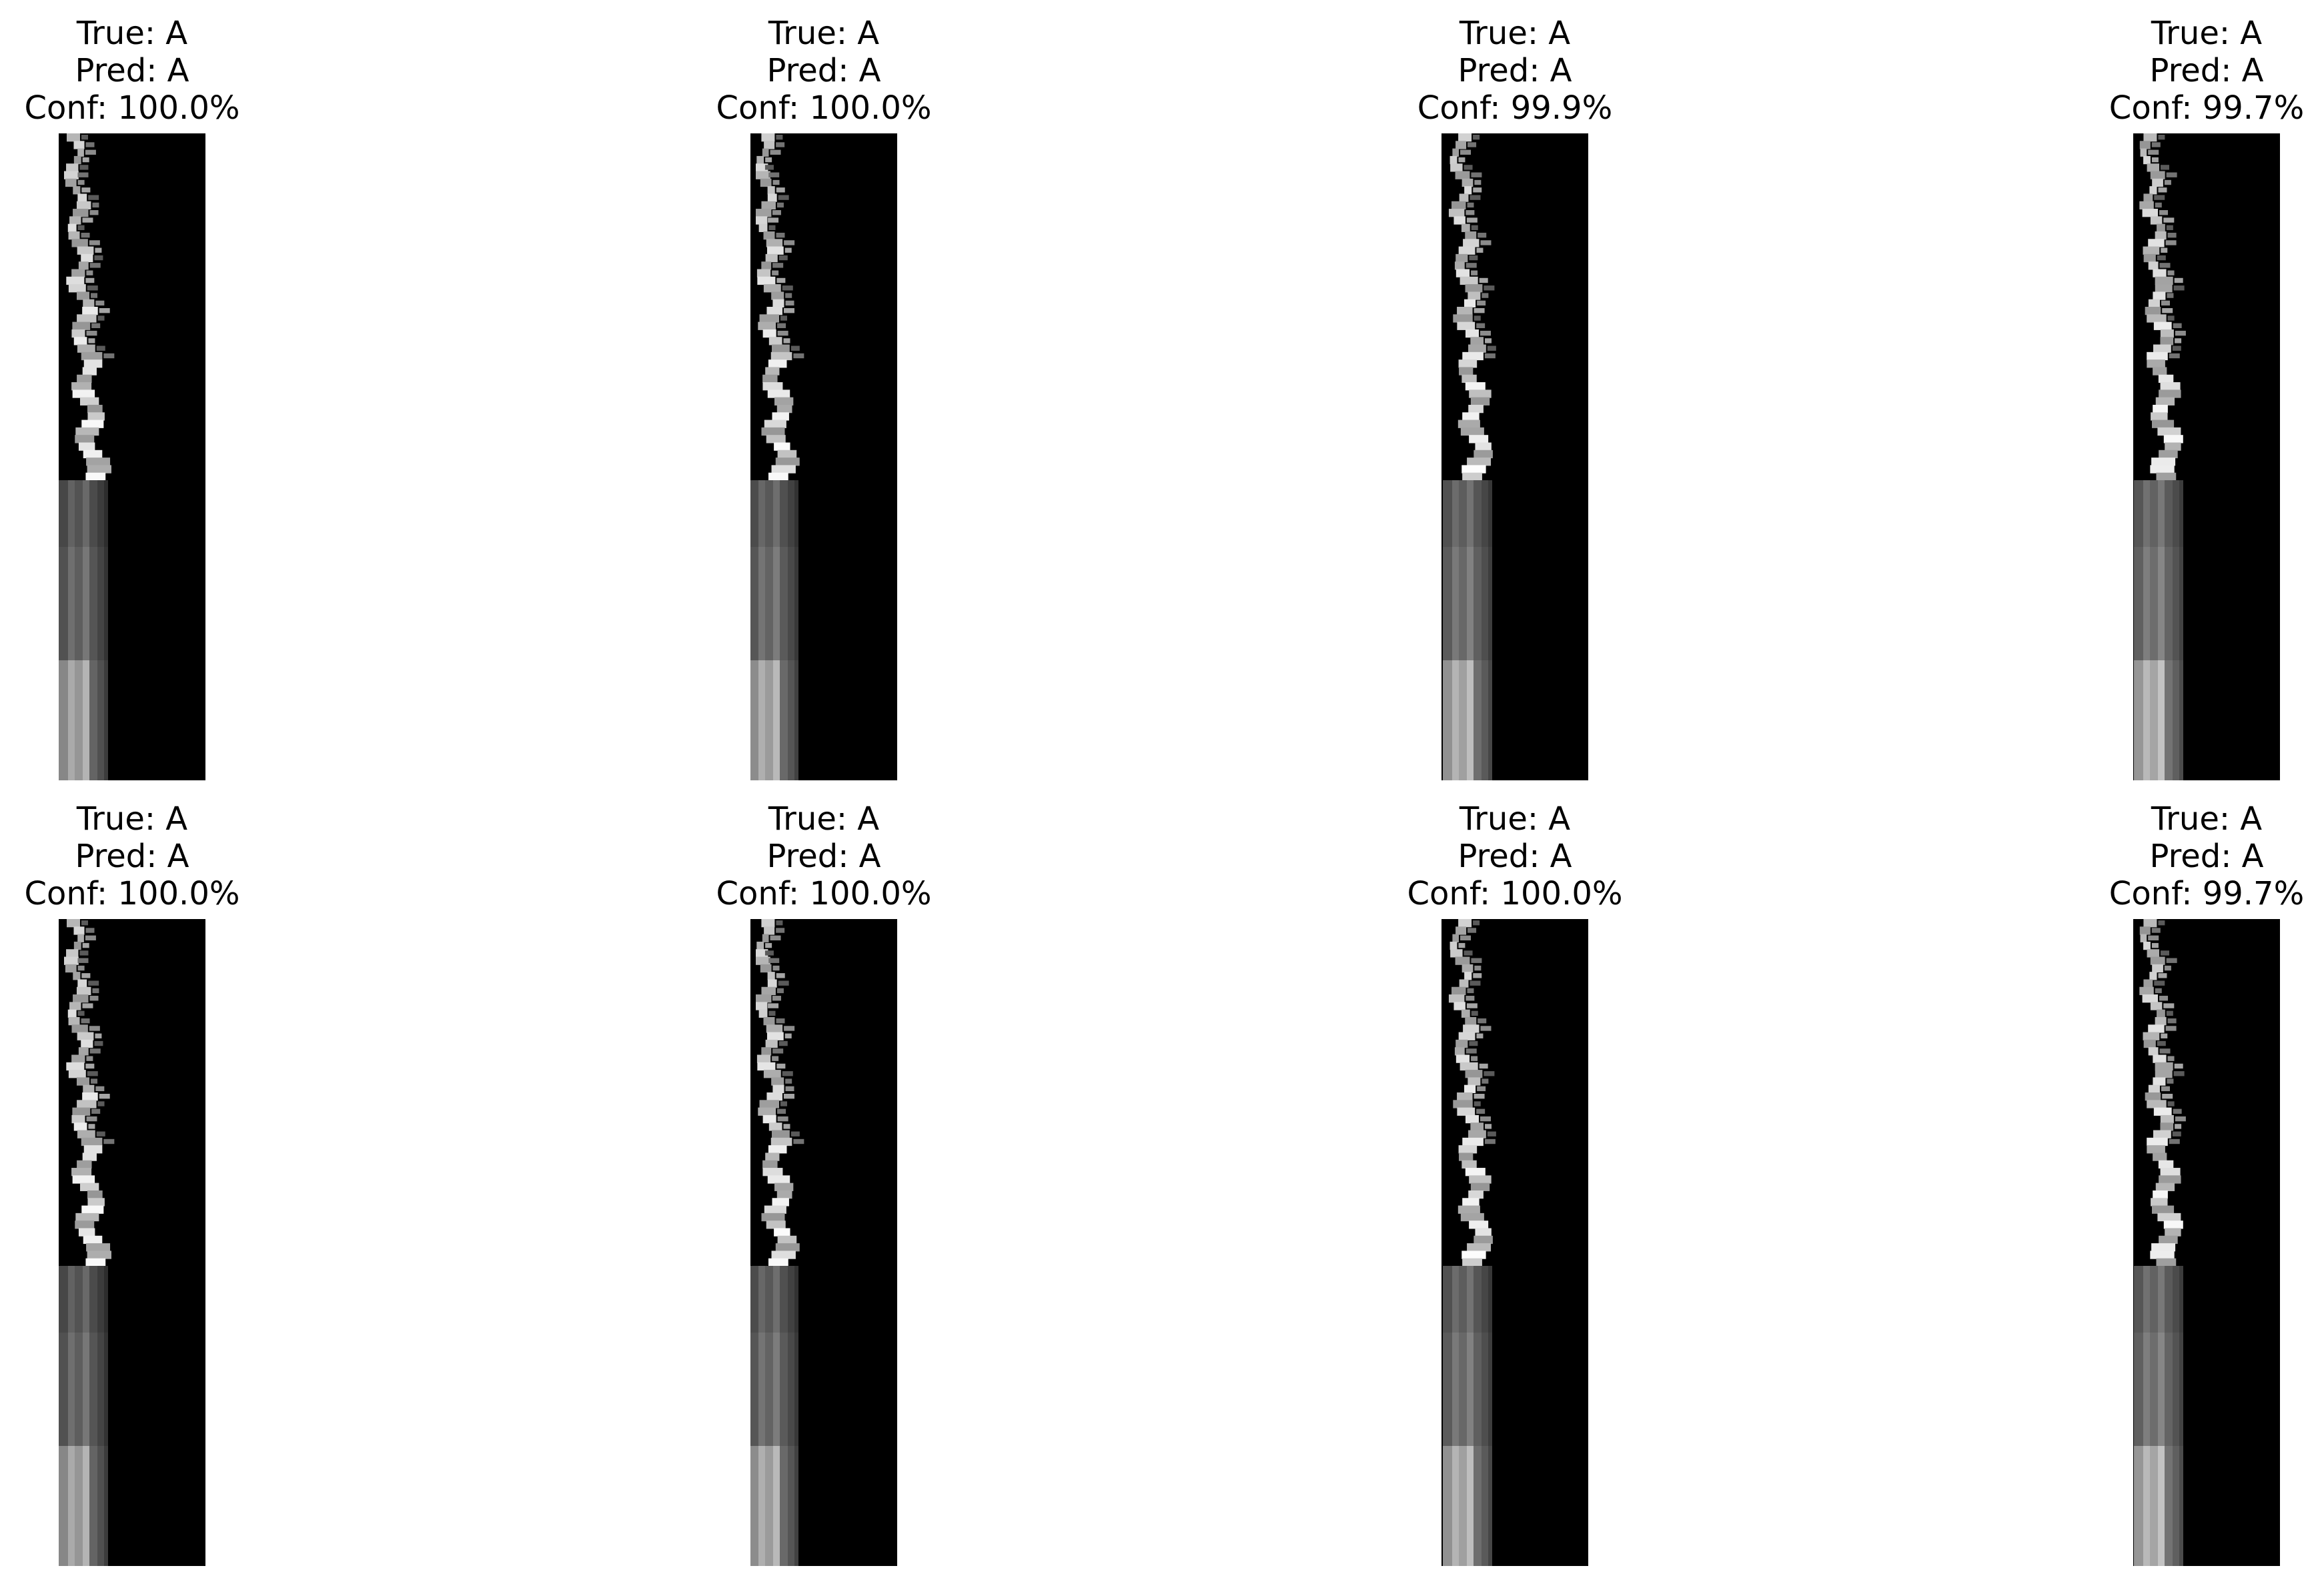 The height and width of the screenshot is (1586, 2324). What do you see at coordinates (2206, 1242) in the screenshot?
I see `spectrogram-image` at bounding box center [2206, 1242].